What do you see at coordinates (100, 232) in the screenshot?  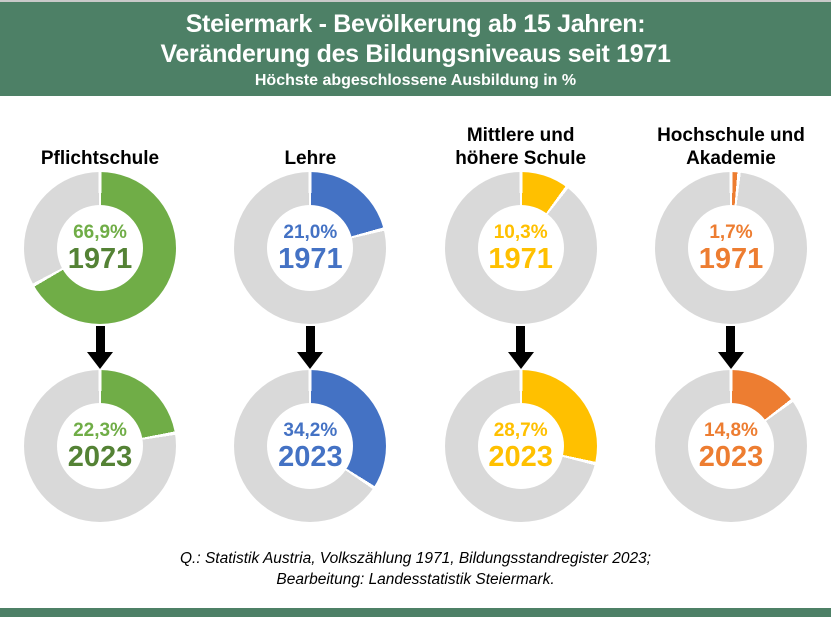 I see `percent-label-1971: 66,9%` at bounding box center [100, 232].